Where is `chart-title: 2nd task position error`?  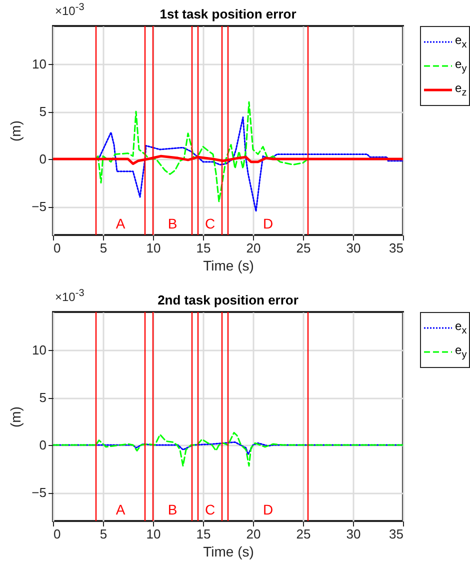 chart-title: 2nd task position error is located at coordinates (228, 300).